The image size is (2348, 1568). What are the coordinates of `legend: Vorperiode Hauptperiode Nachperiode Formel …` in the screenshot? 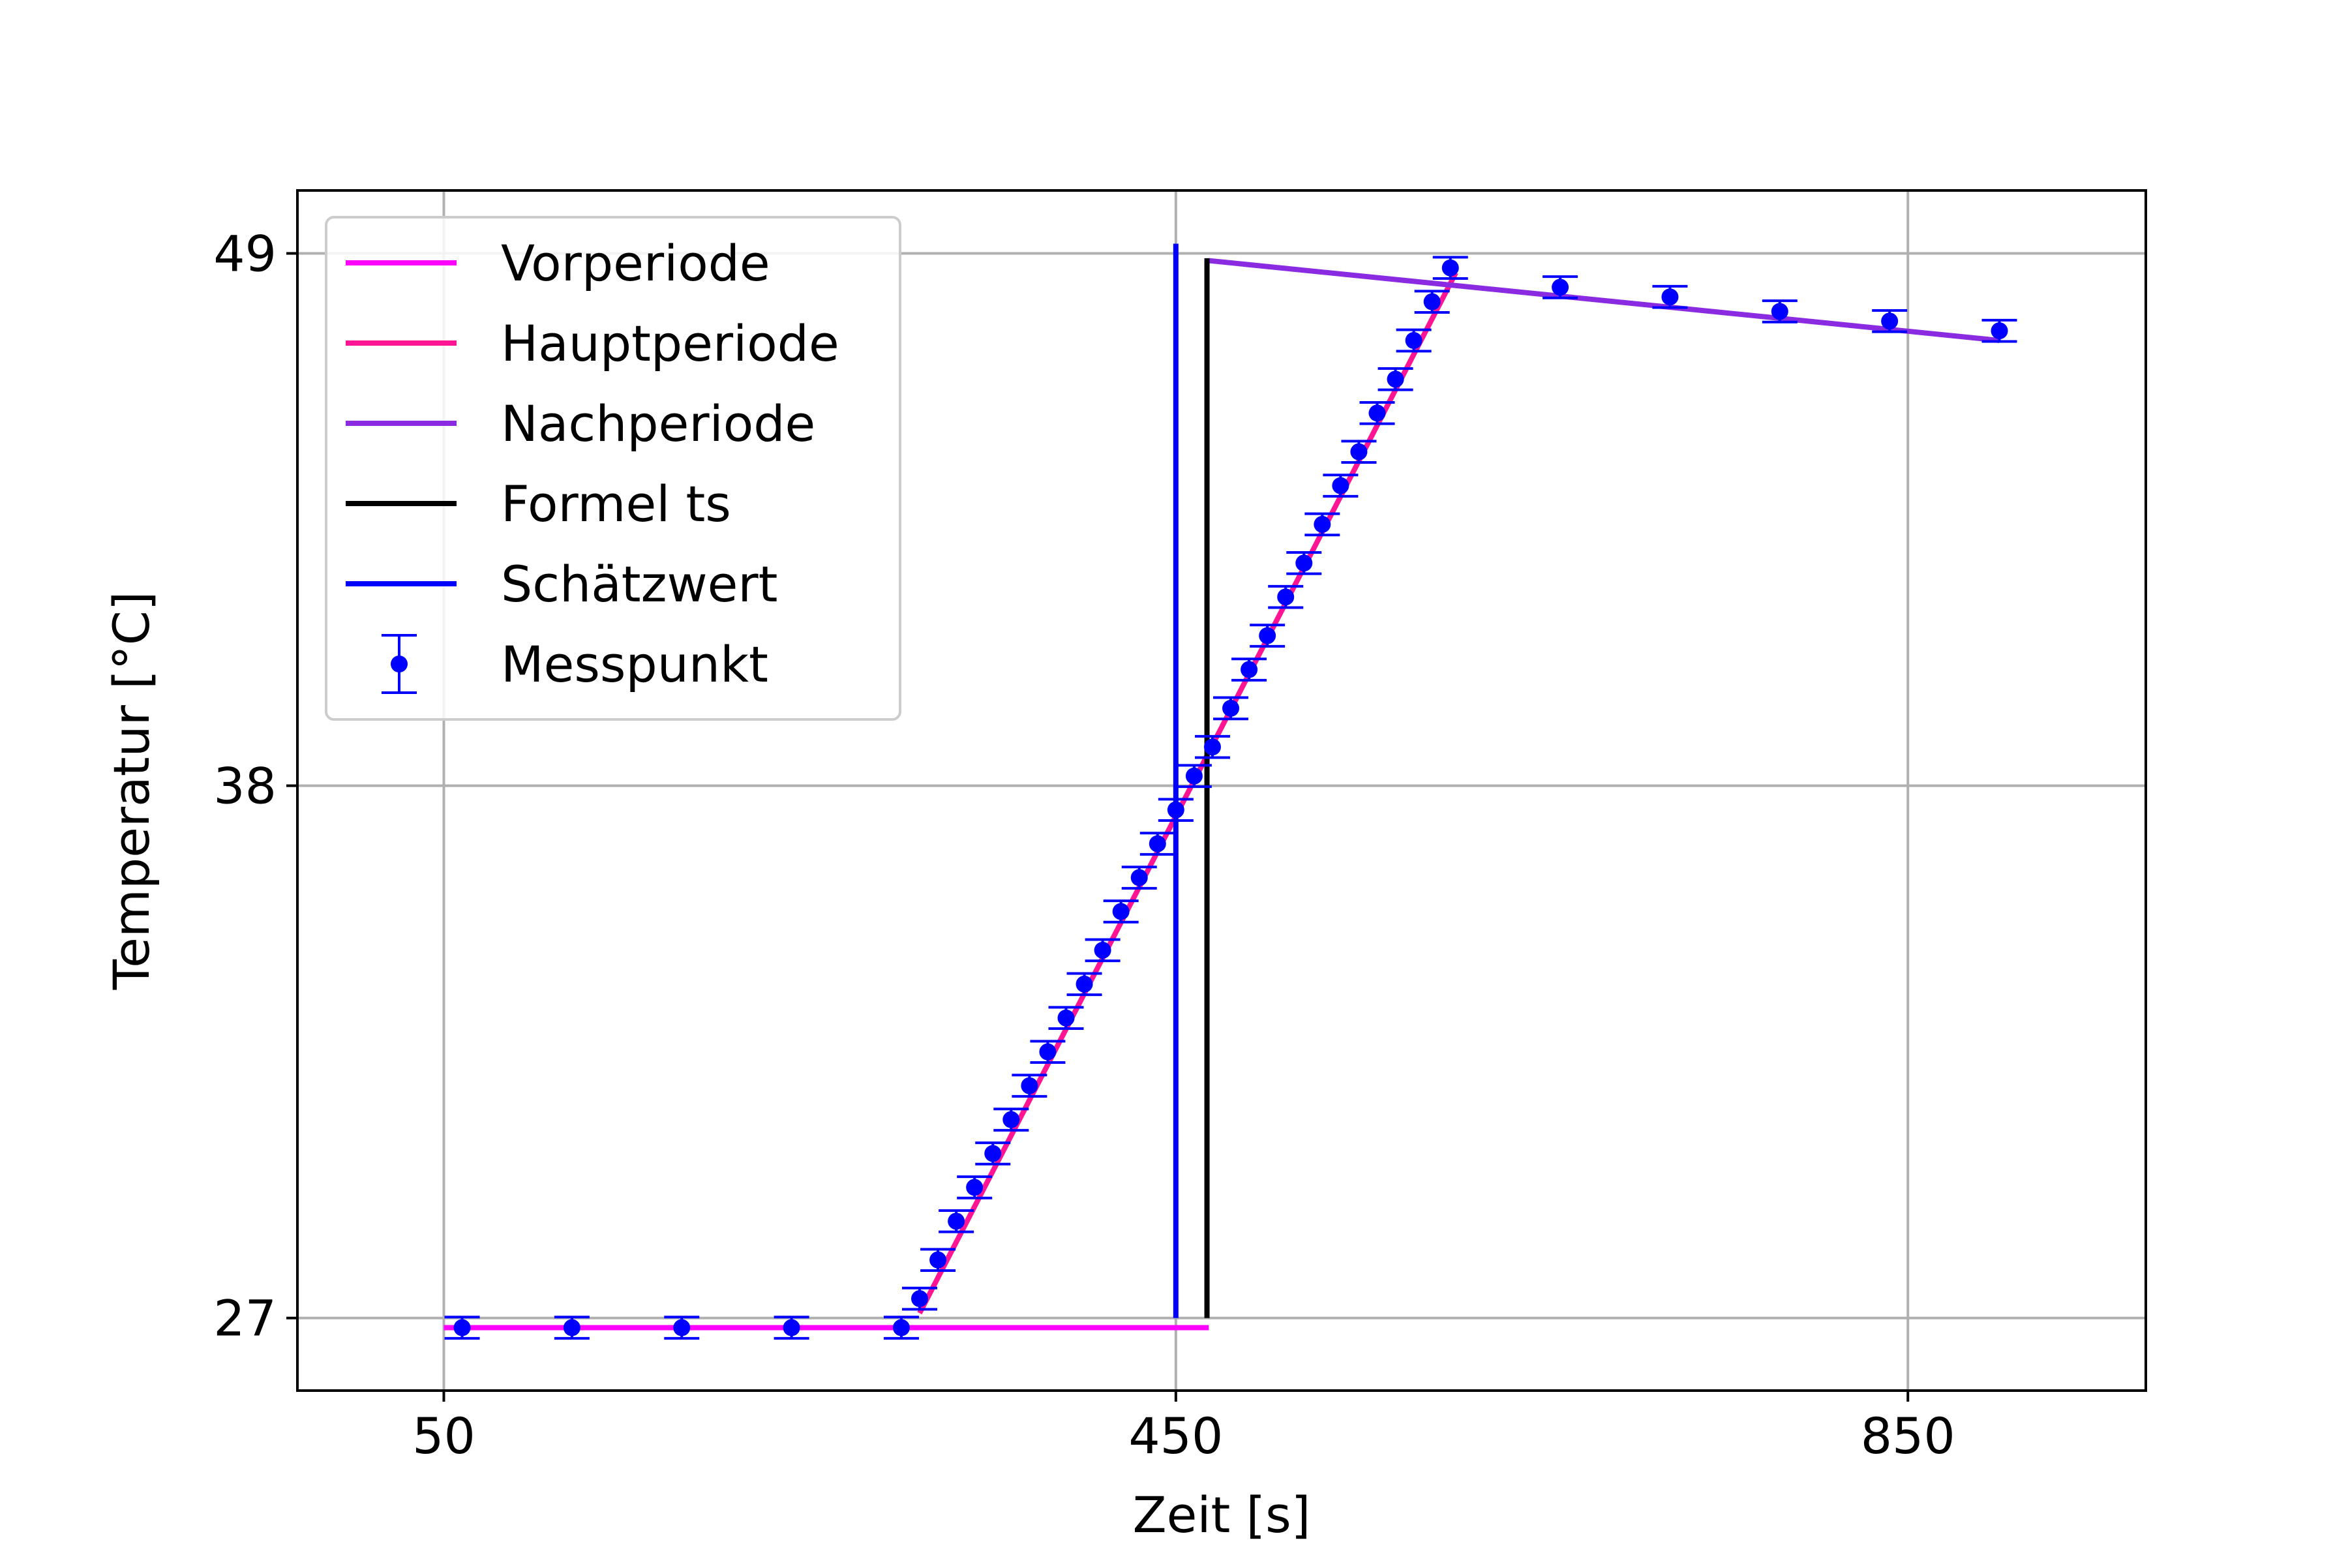 It's located at (613, 468).